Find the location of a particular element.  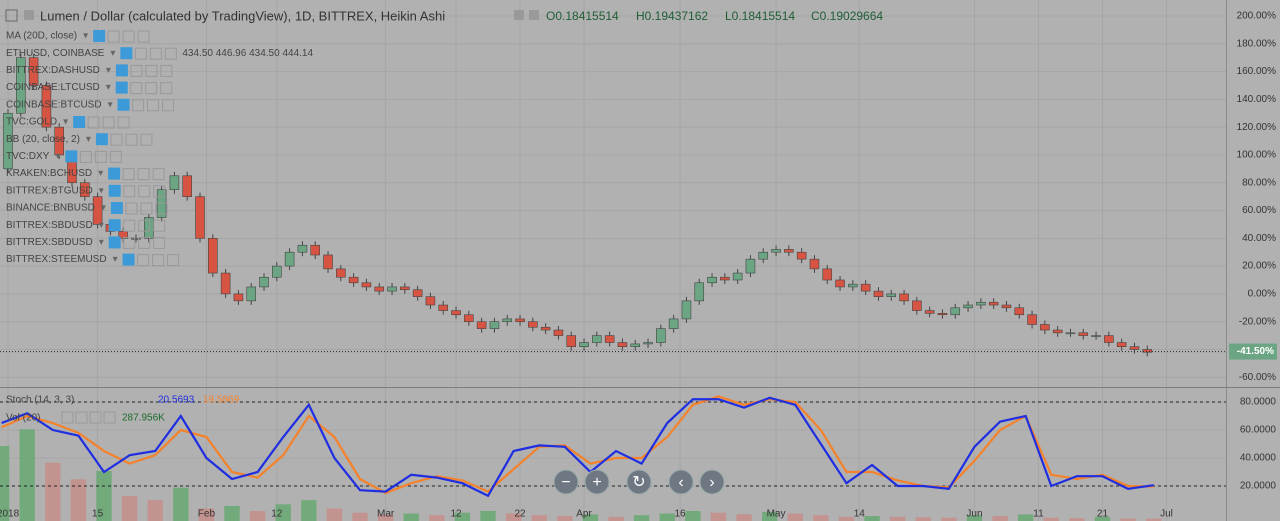

y-tick-label: 100.00% is located at coordinates (1257, 155).